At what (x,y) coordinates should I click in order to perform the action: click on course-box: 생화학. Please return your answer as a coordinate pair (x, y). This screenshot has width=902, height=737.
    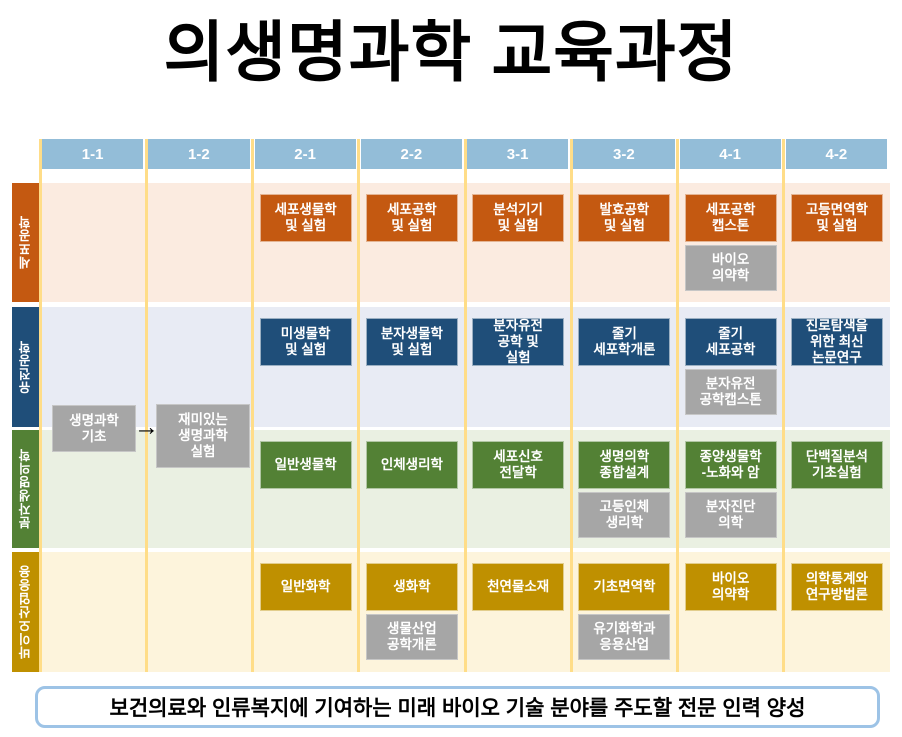
    Looking at the image, I should click on (411, 587).